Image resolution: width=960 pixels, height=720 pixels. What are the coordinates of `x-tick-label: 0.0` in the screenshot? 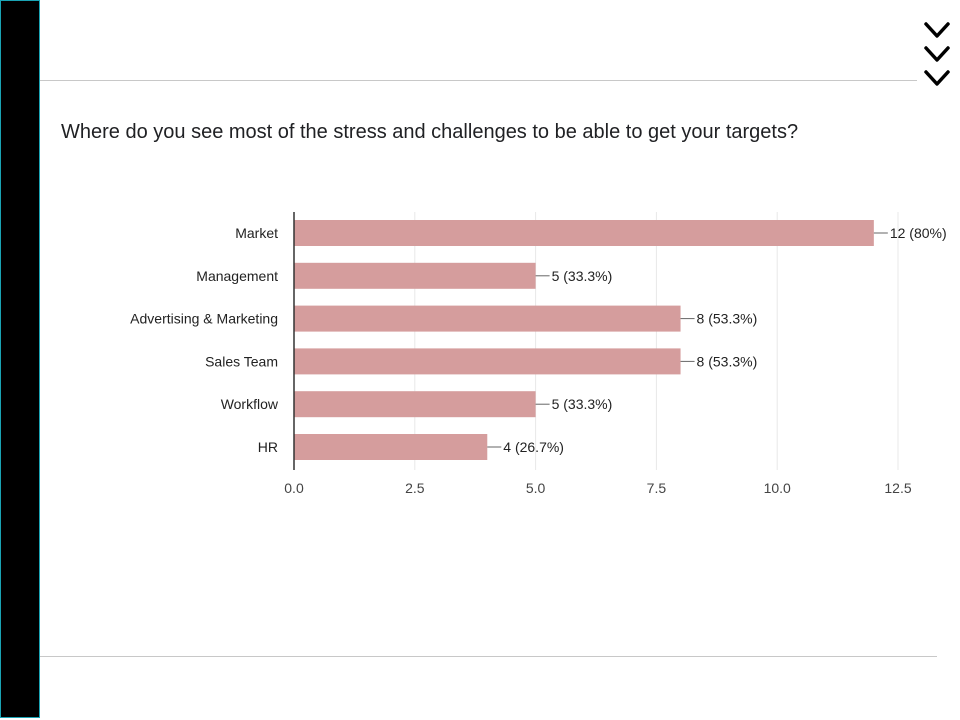 It's located at (294, 488).